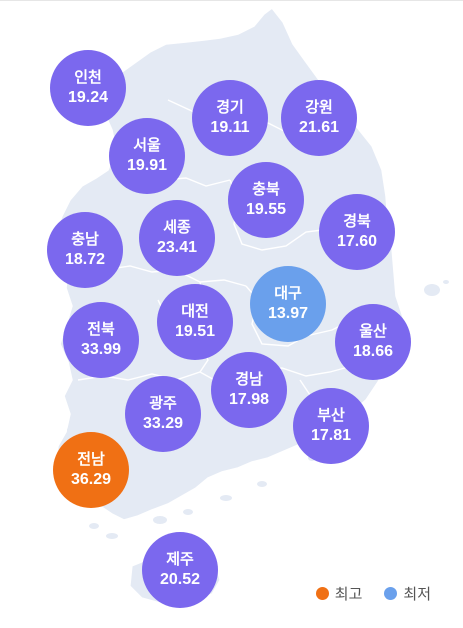 The width and height of the screenshot is (463, 628). What do you see at coordinates (365, 593) in the screenshot?
I see `legend: 최고 최저` at bounding box center [365, 593].